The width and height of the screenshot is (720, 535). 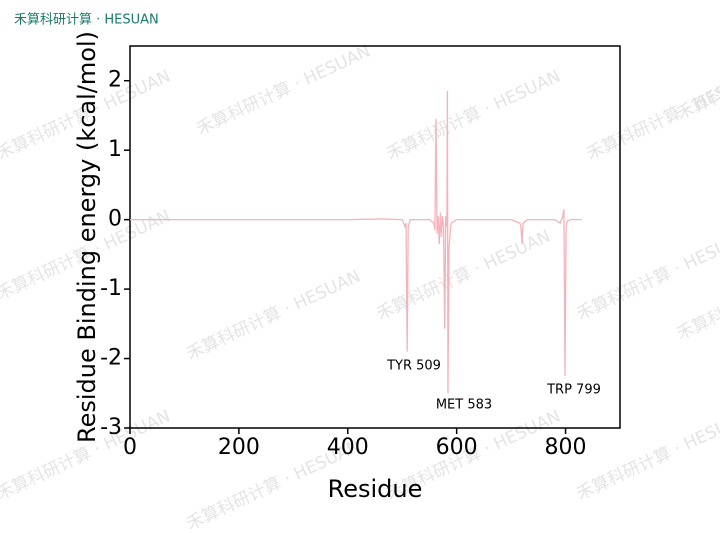 I want to click on y-axis-title: Residue Binding energy (kcal/mol), so click(x=87, y=237).